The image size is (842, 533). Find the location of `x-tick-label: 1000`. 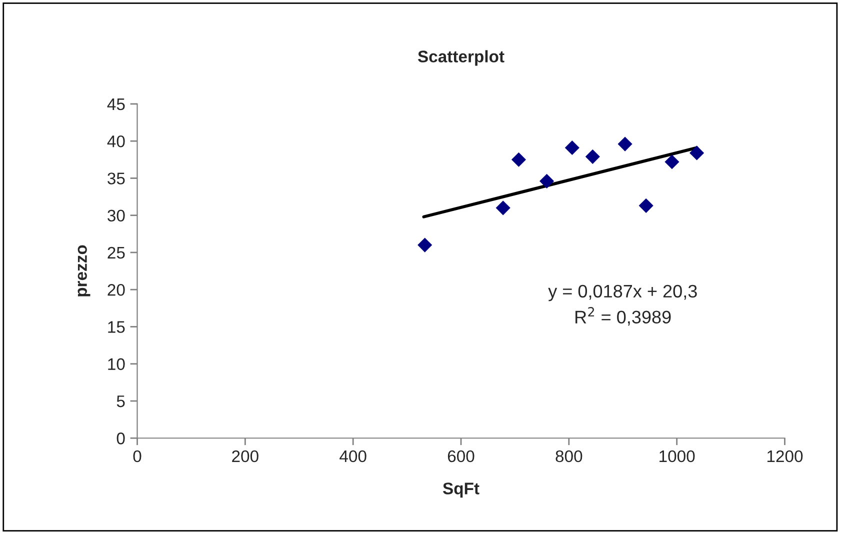

x-tick-label: 1000 is located at coordinates (677, 456).